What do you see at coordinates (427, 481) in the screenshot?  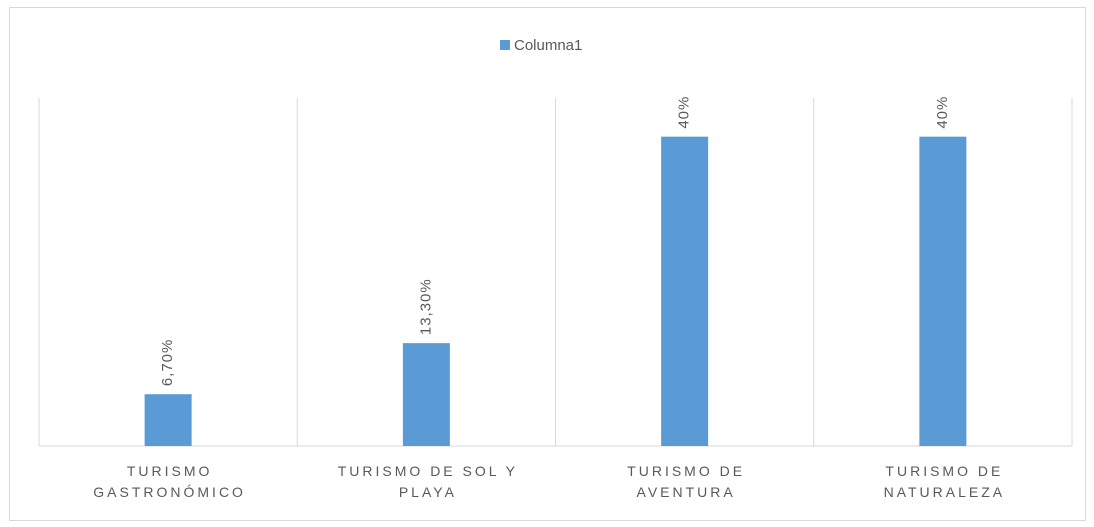 I see `x-tick-label: TURISMO DE SOL Y PLAYA` at bounding box center [427, 481].